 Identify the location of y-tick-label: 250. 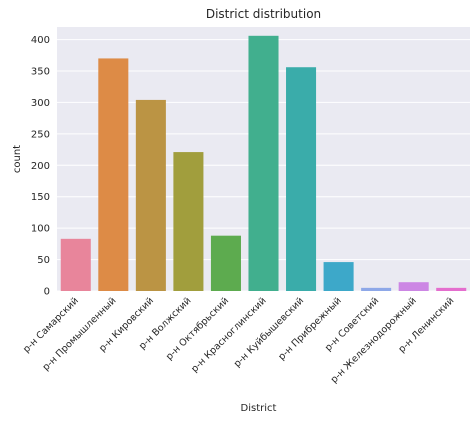
(40, 134).